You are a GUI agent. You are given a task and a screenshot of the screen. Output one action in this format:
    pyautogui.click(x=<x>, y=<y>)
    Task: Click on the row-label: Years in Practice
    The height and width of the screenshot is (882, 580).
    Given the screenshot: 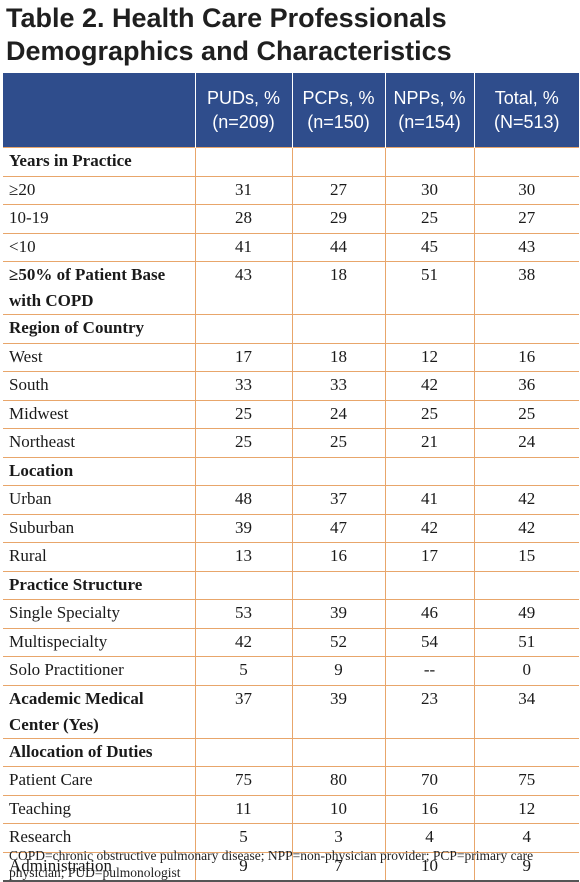 What is the action you would take?
    pyautogui.click(x=99, y=162)
    